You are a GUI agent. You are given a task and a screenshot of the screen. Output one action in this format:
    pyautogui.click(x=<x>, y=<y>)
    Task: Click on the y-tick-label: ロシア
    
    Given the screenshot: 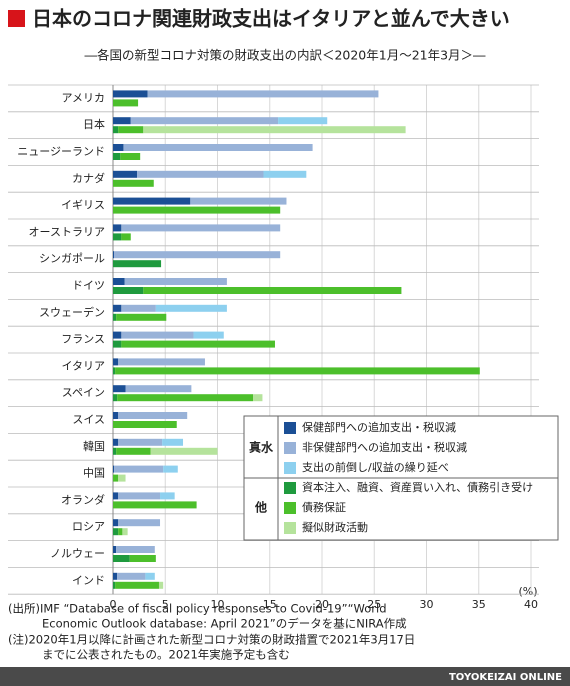 What is the action you would take?
    pyautogui.click(x=88, y=526)
    